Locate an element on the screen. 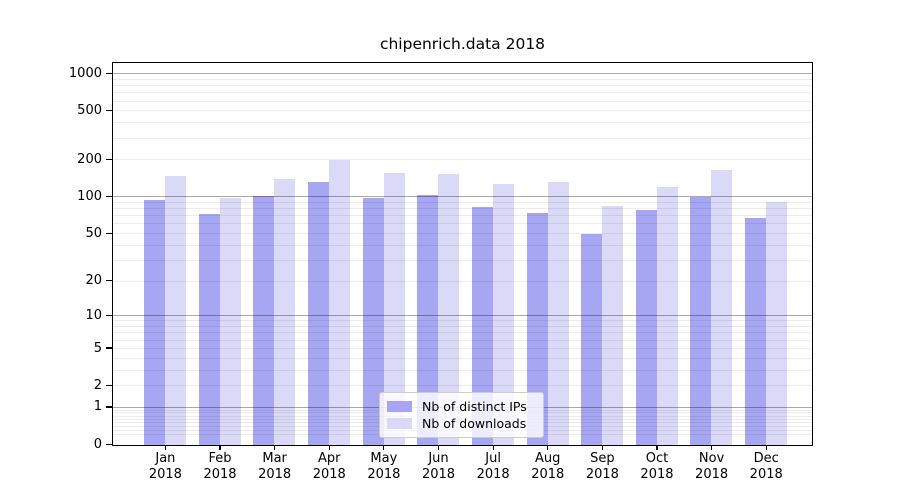 This screenshot has height=500, width=900. x-tick-month: Feb is located at coordinates (220, 458).